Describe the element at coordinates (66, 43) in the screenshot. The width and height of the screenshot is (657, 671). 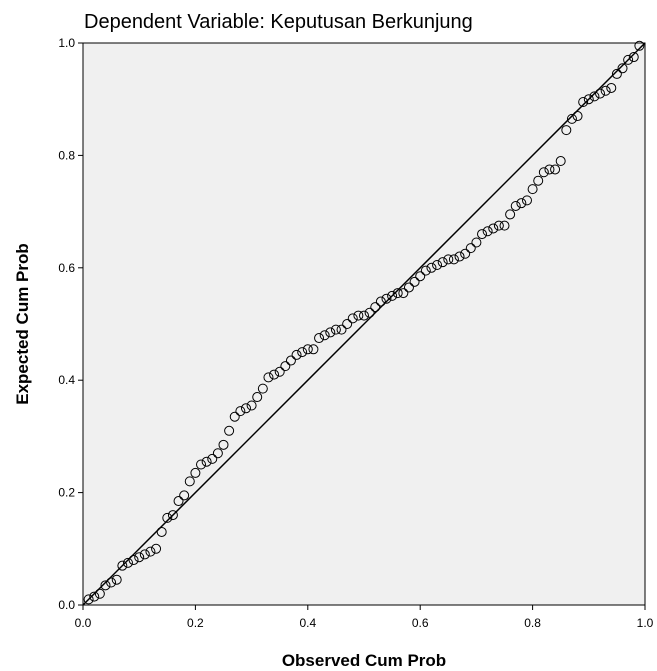
I see `y-tick-label: 1.0` at that location.